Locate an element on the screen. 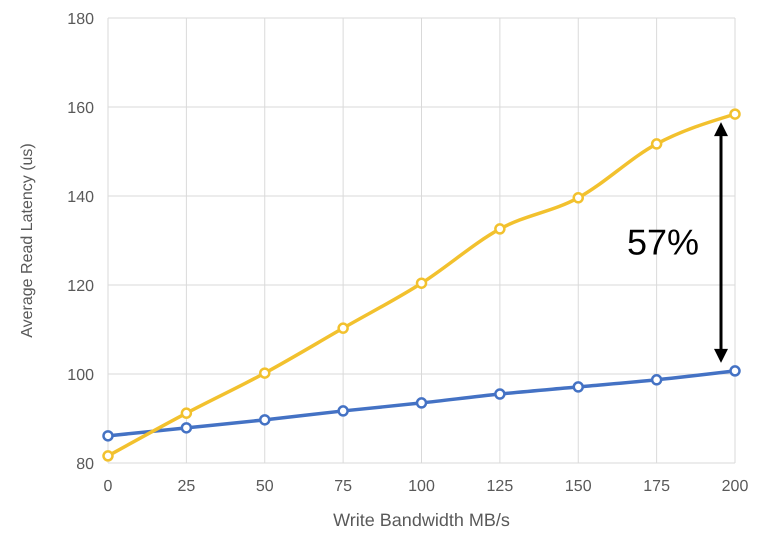  x-axis-title: Write Bandwidth MB/s is located at coordinates (421, 520).